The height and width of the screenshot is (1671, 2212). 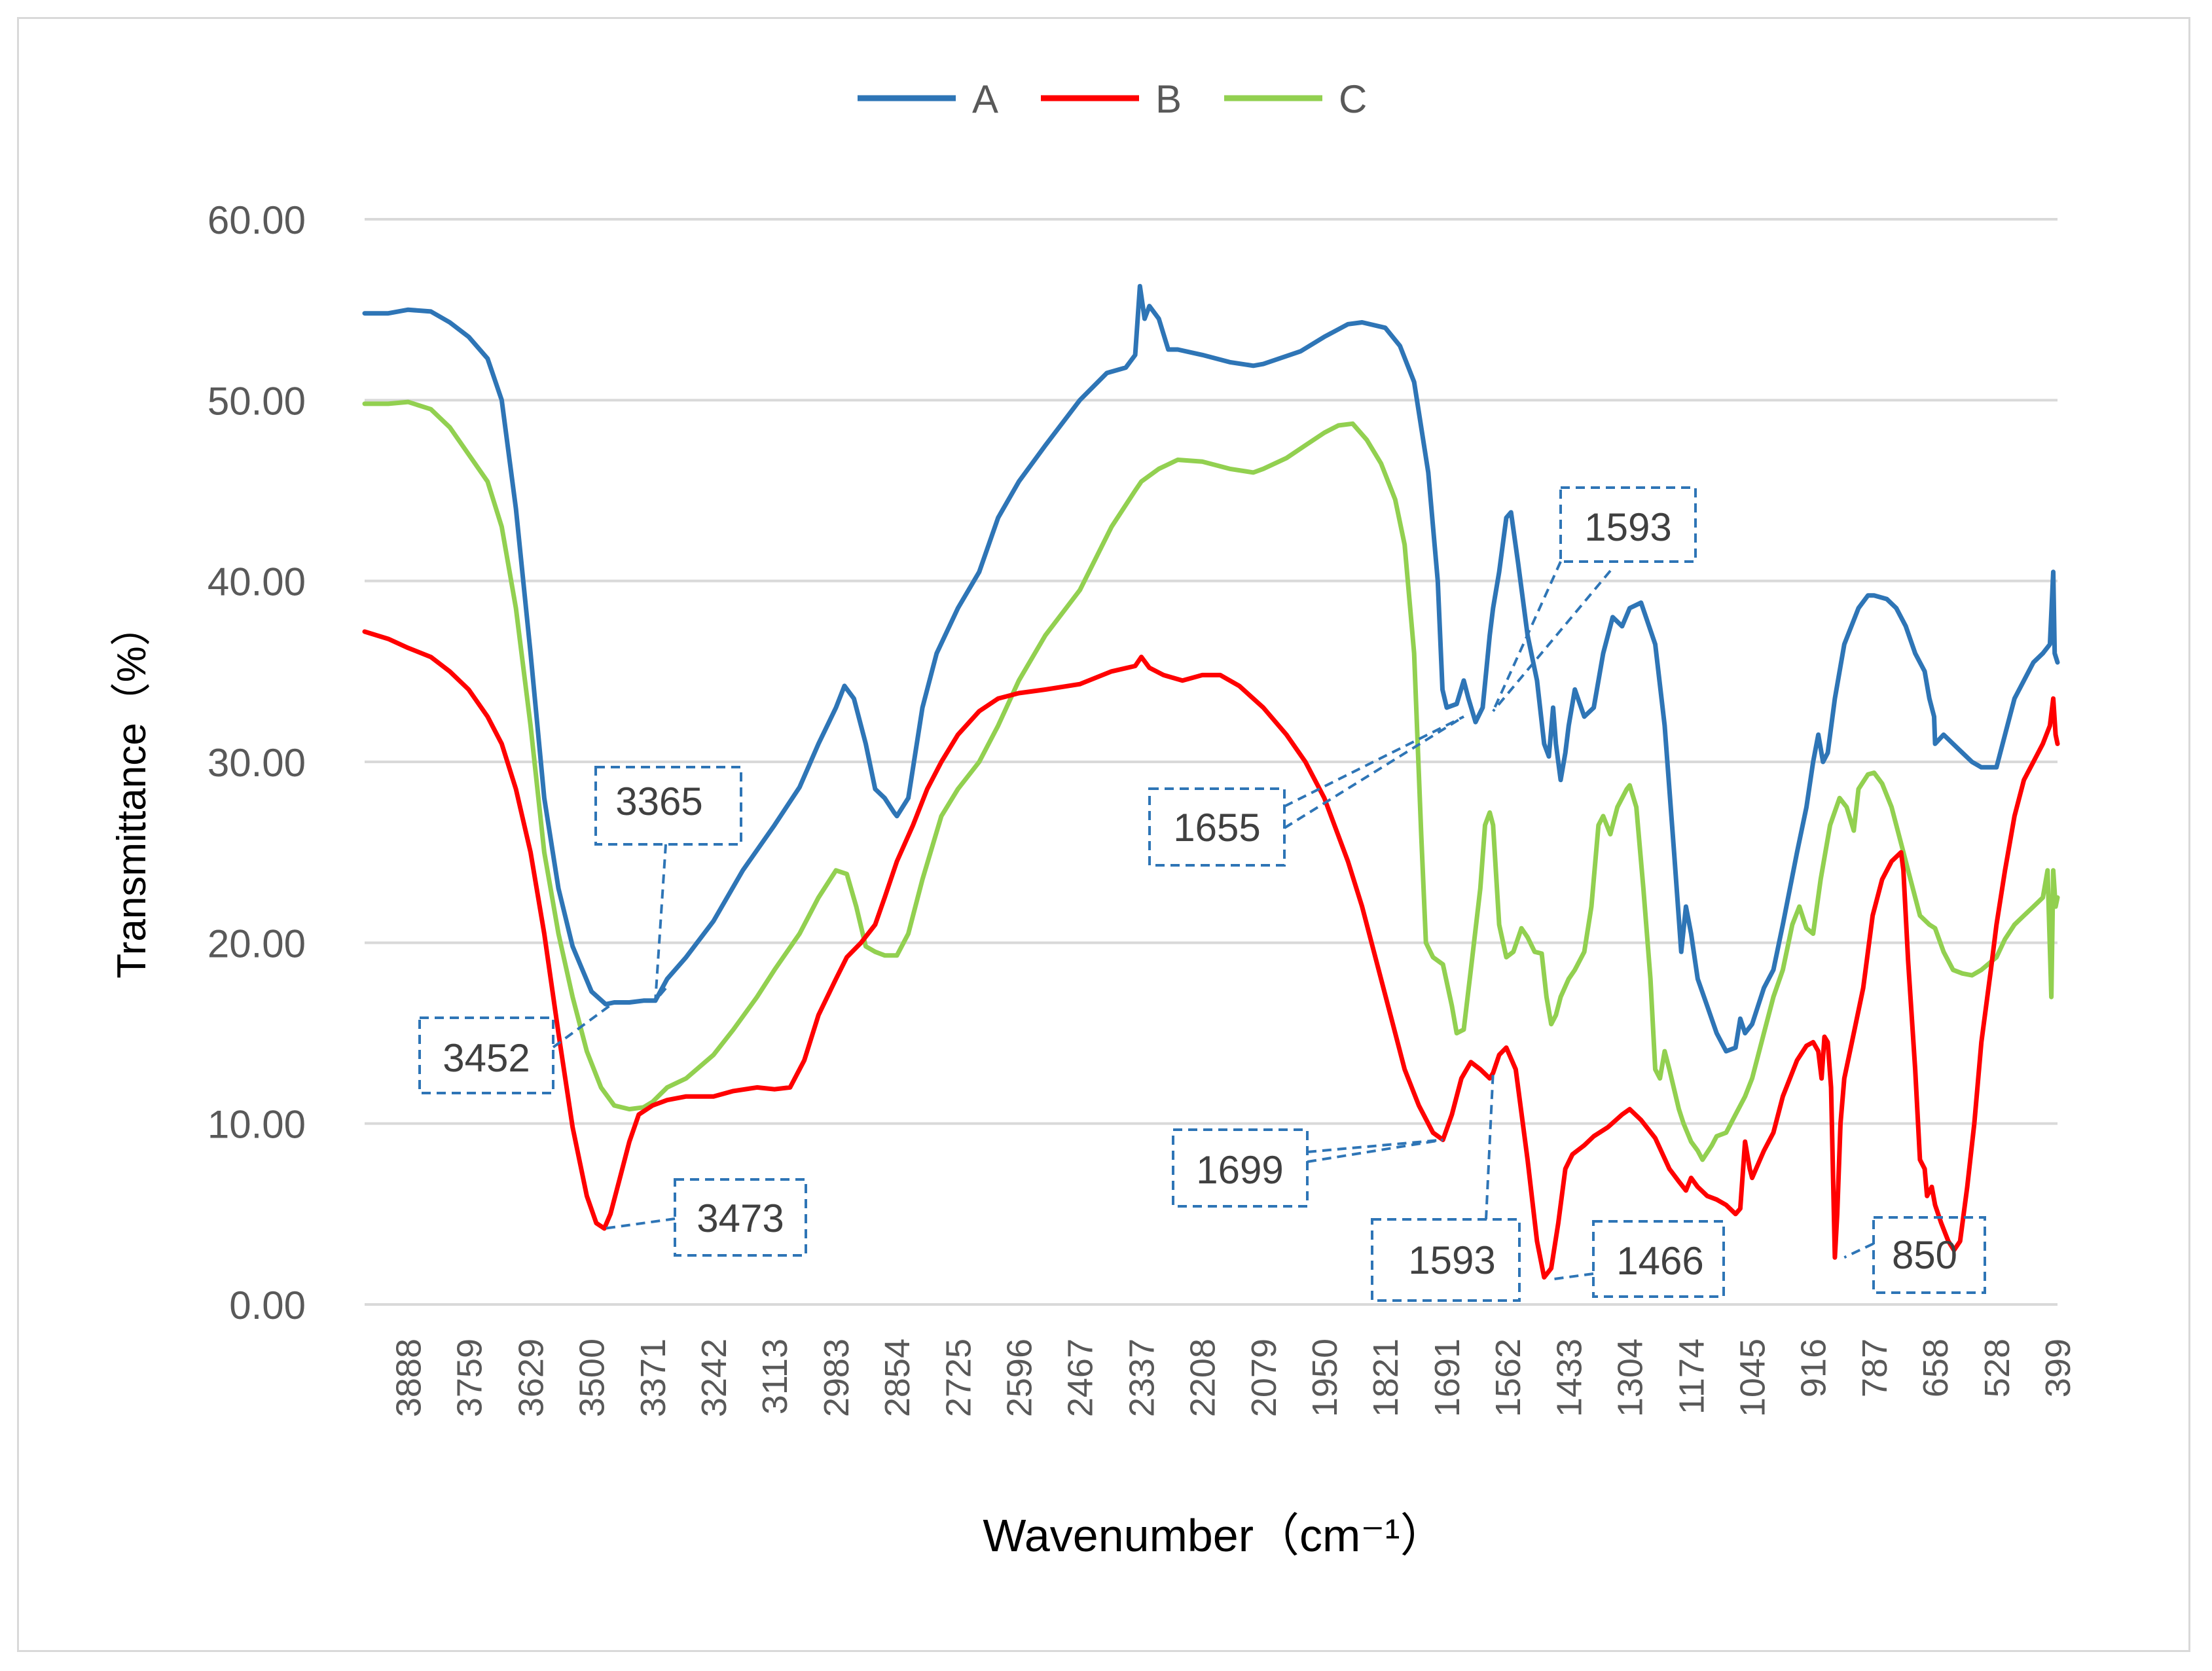 What do you see at coordinates (1214, 1535) in the screenshot?
I see `x-axis-title: Wavenumber（cm⁻¹）` at bounding box center [1214, 1535].